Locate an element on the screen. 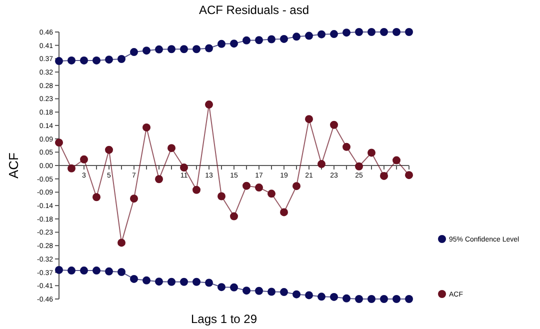  chart-title: ACF Residuals - asd is located at coordinates (254, 10).